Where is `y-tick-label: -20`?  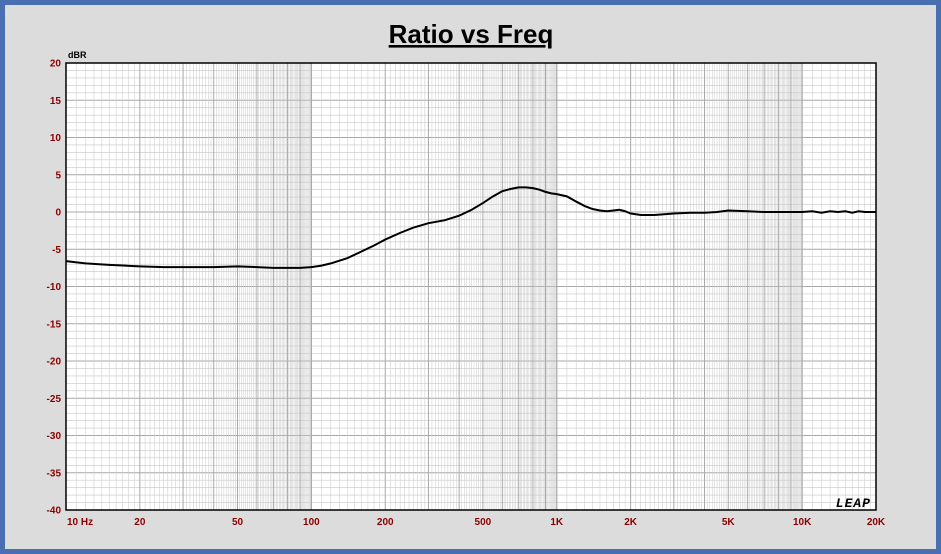
y-tick-label: -20 is located at coordinates (54, 362).